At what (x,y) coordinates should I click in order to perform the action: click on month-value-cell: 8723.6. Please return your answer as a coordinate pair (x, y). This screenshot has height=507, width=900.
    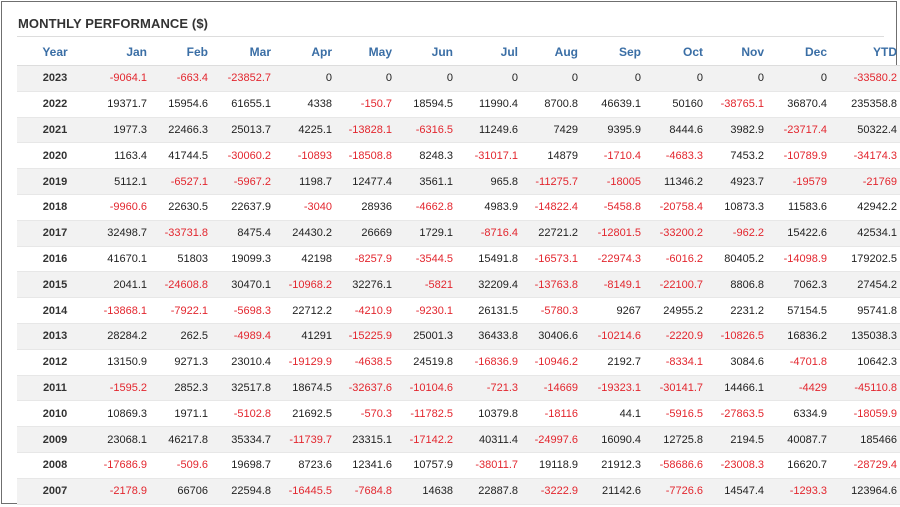
    Looking at the image, I should click on (308, 465).